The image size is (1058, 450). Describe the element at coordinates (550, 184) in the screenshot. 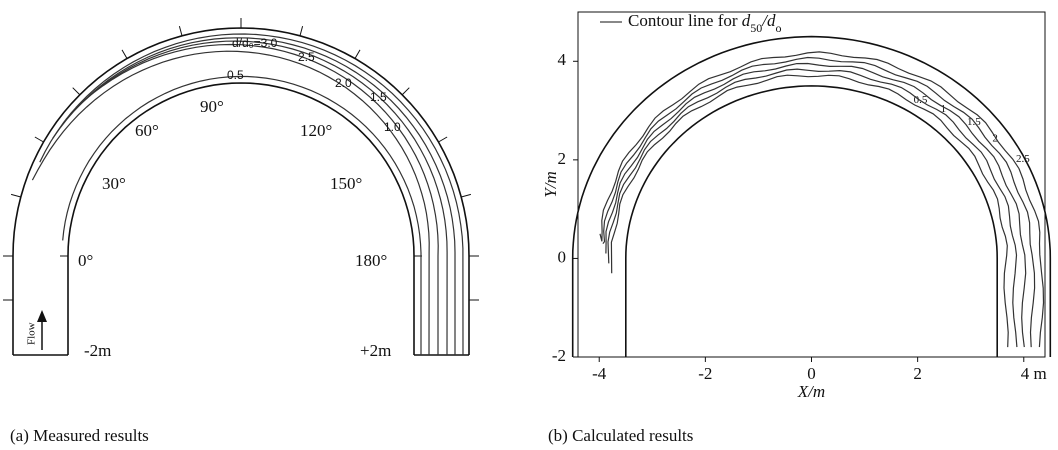

I see `y-axis-label: Y/m` at that location.